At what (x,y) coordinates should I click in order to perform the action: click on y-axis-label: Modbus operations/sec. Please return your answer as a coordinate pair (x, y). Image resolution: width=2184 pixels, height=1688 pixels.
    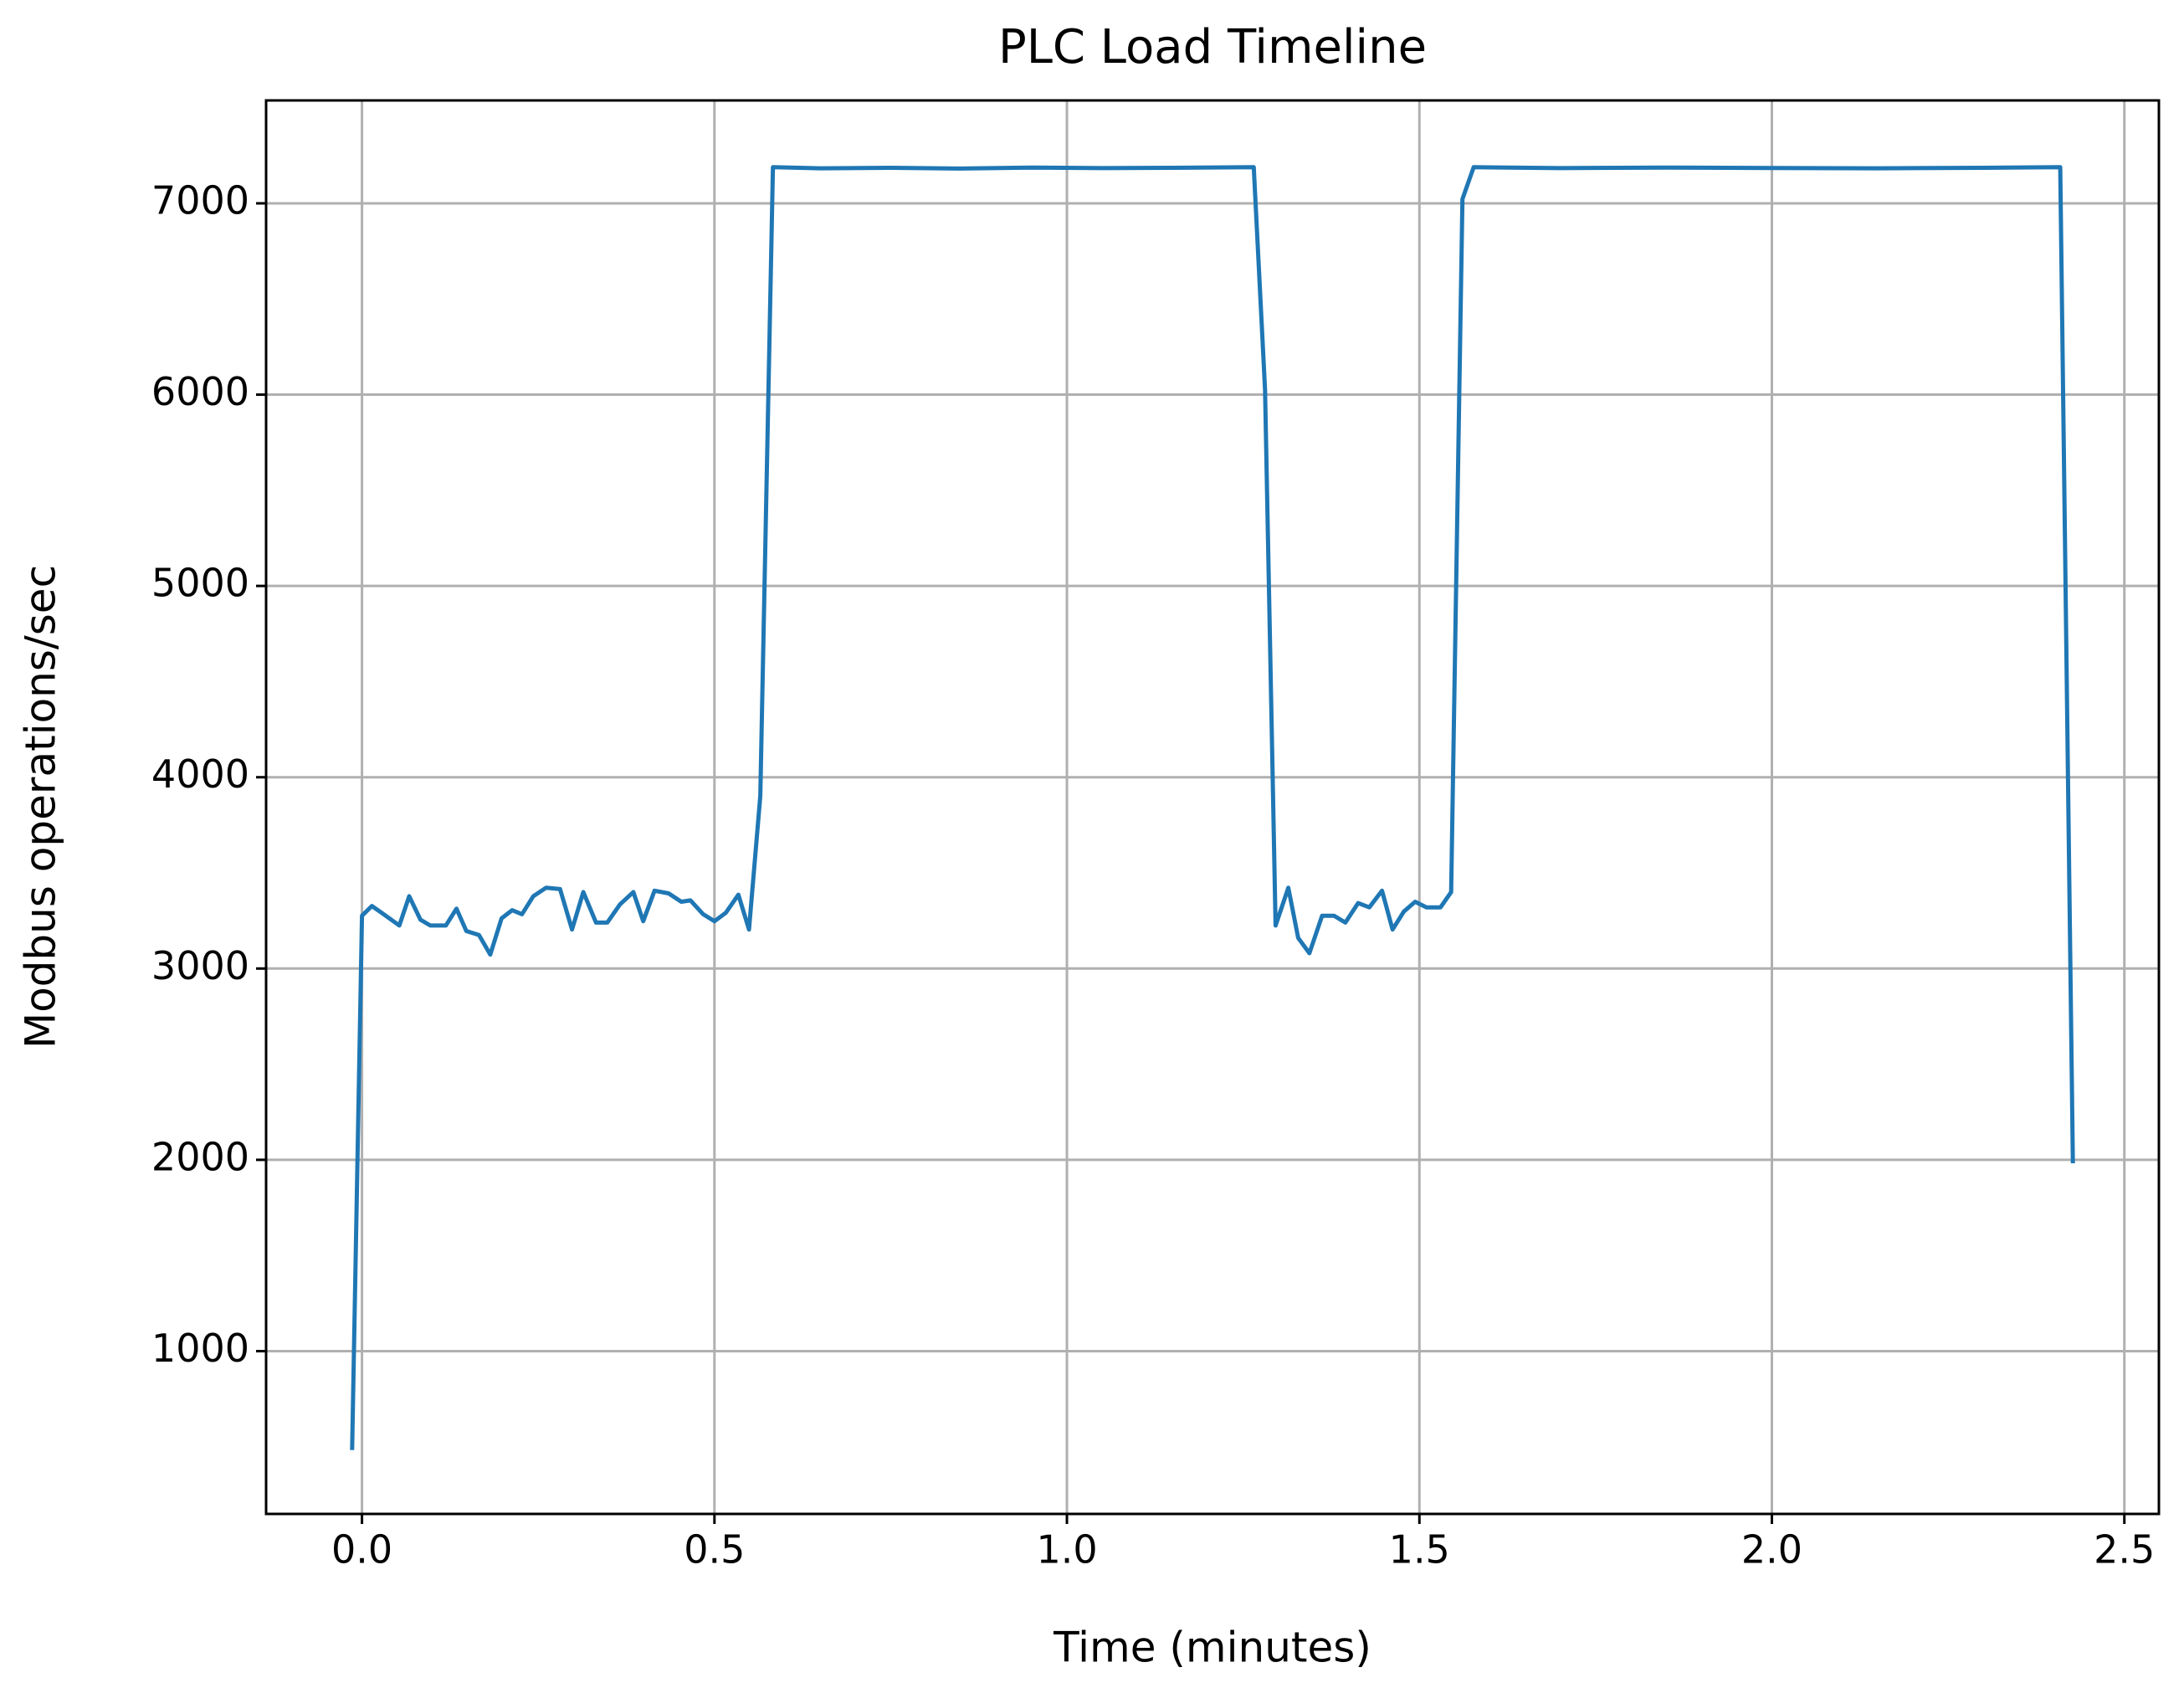
    Looking at the image, I should click on (41, 807).